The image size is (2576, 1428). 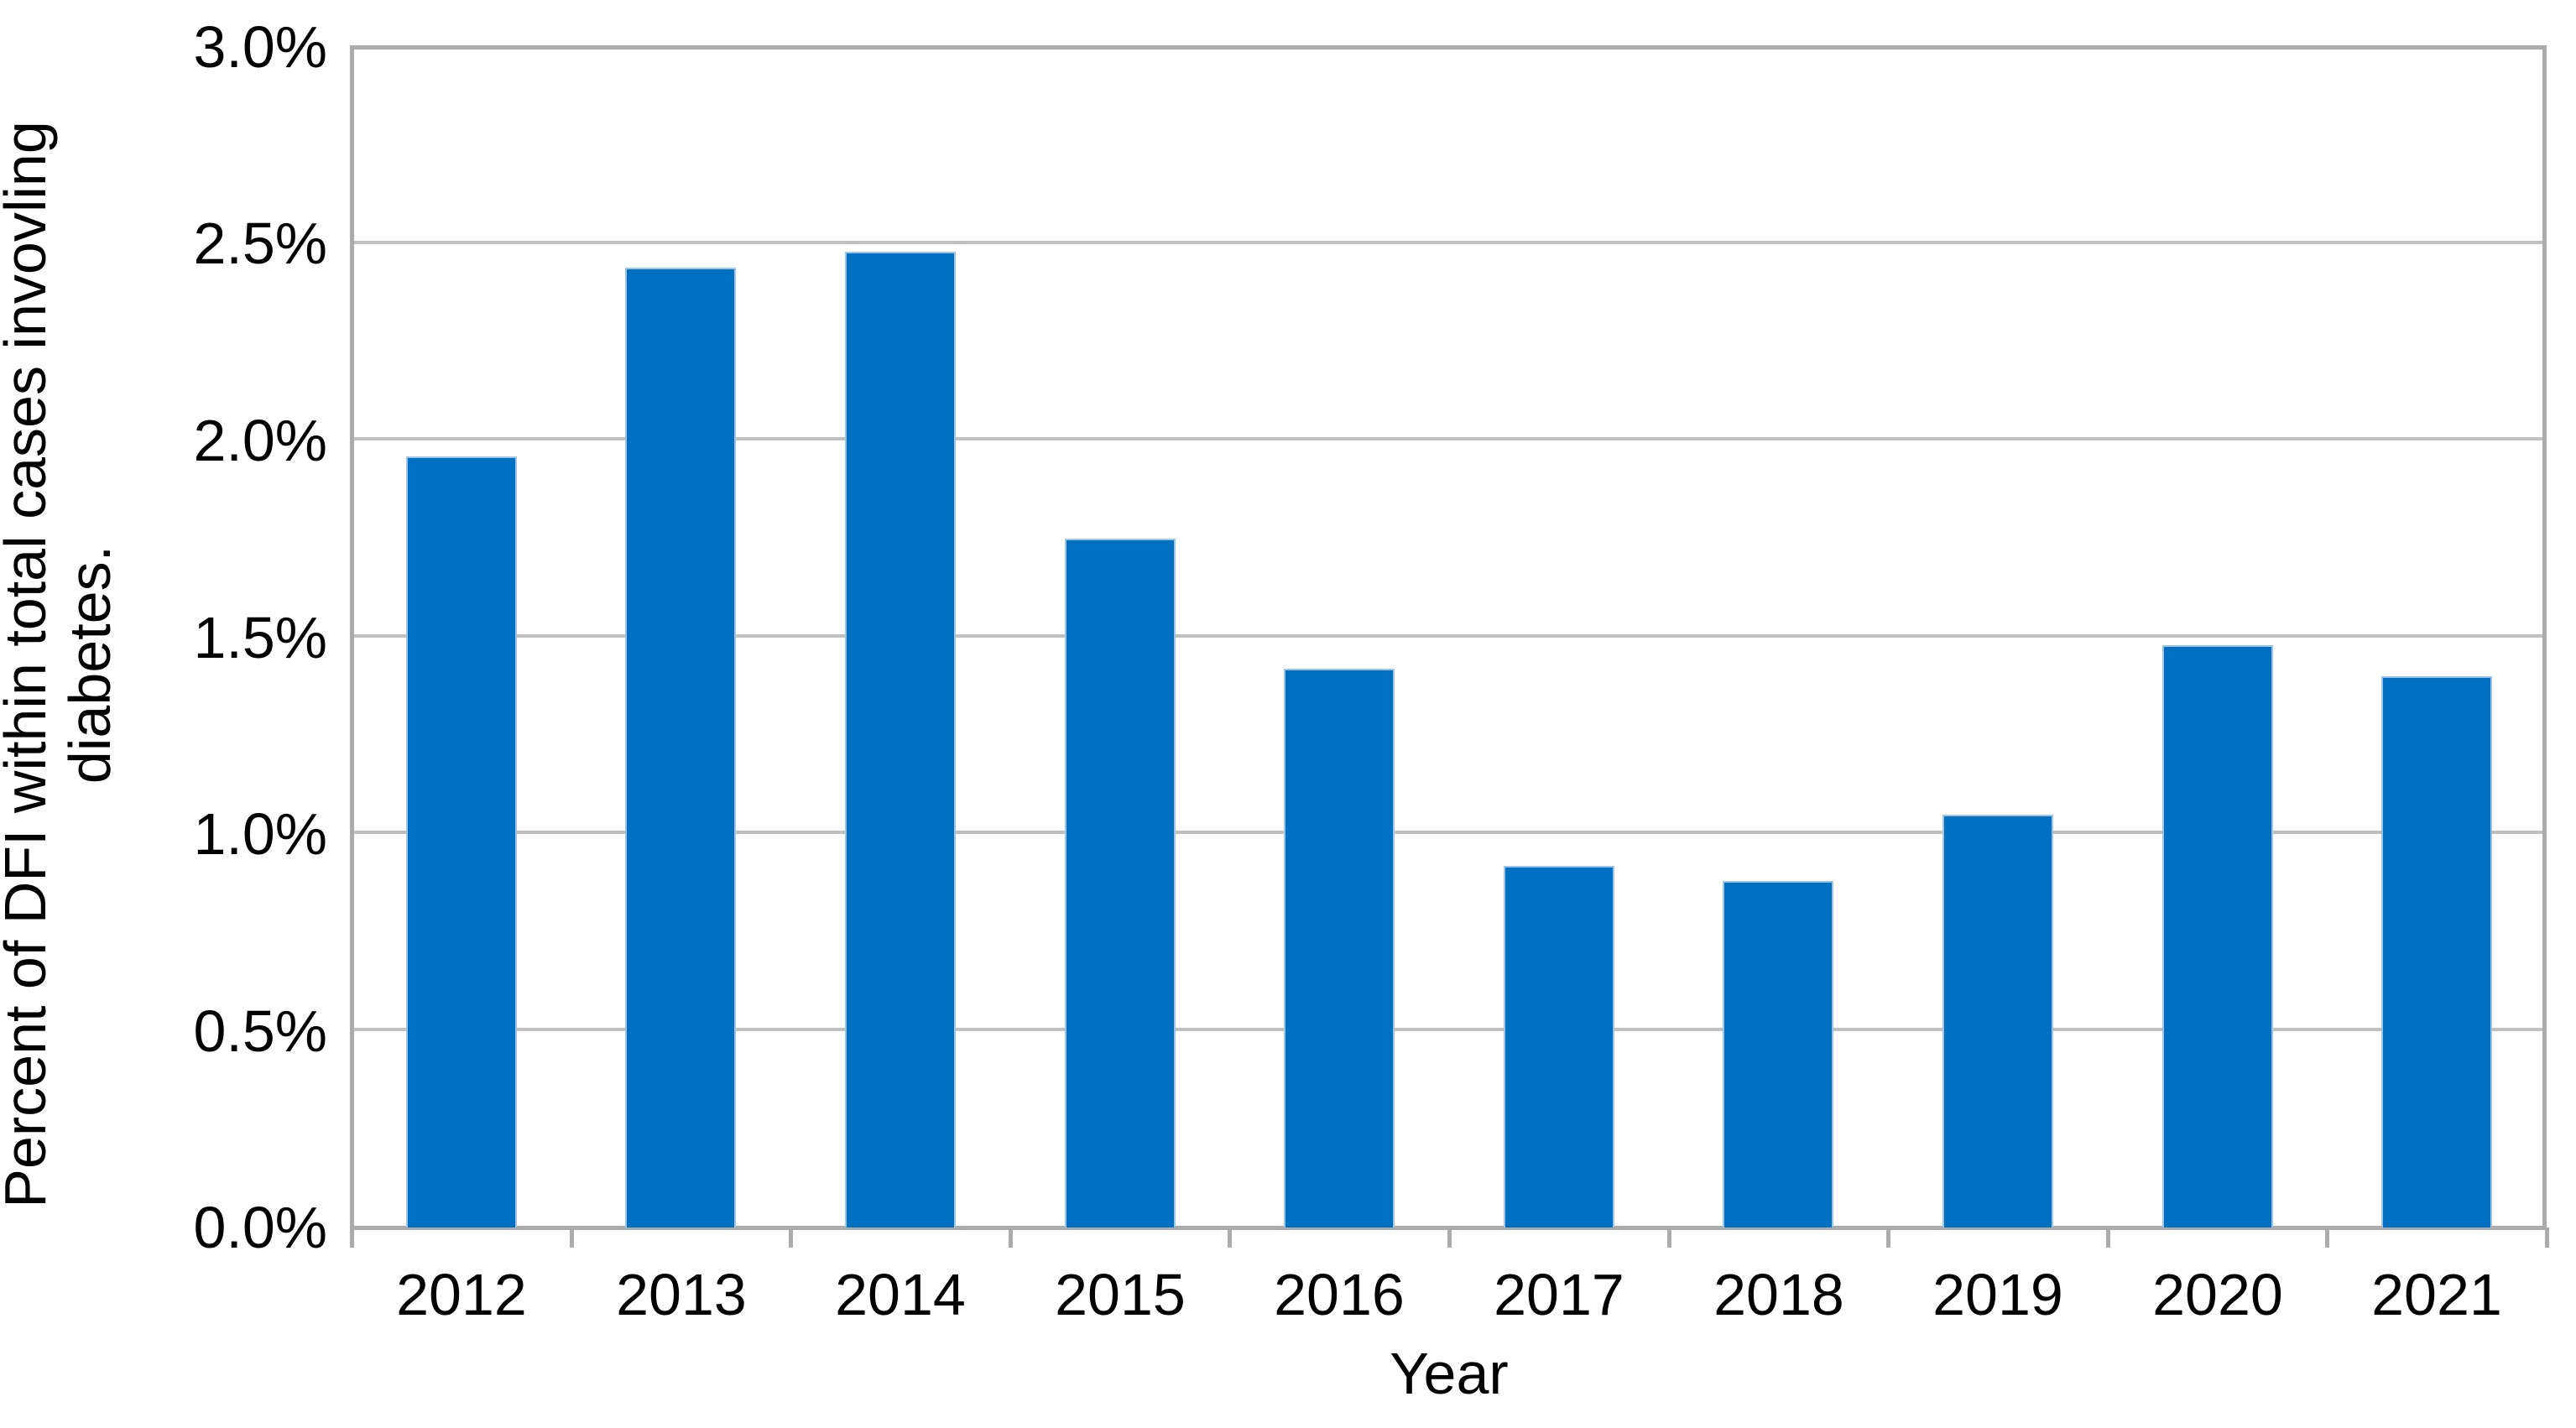 What do you see at coordinates (1997, 1294) in the screenshot?
I see `x-tick-label-2019: 2019` at bounding box center [1997, 1294].